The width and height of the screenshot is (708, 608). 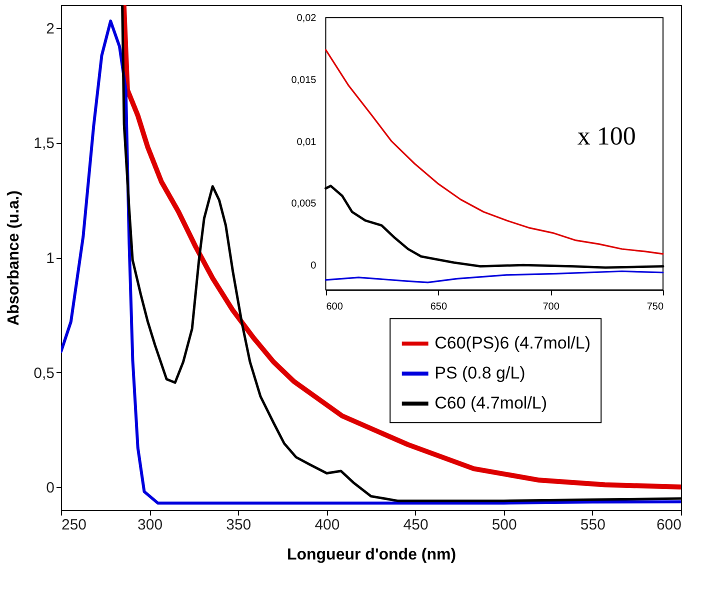 What do you see at coordinates (306, 142) in the screenshot?
I see `y-tick-label: 0,01` at bounding box center [306, 142].